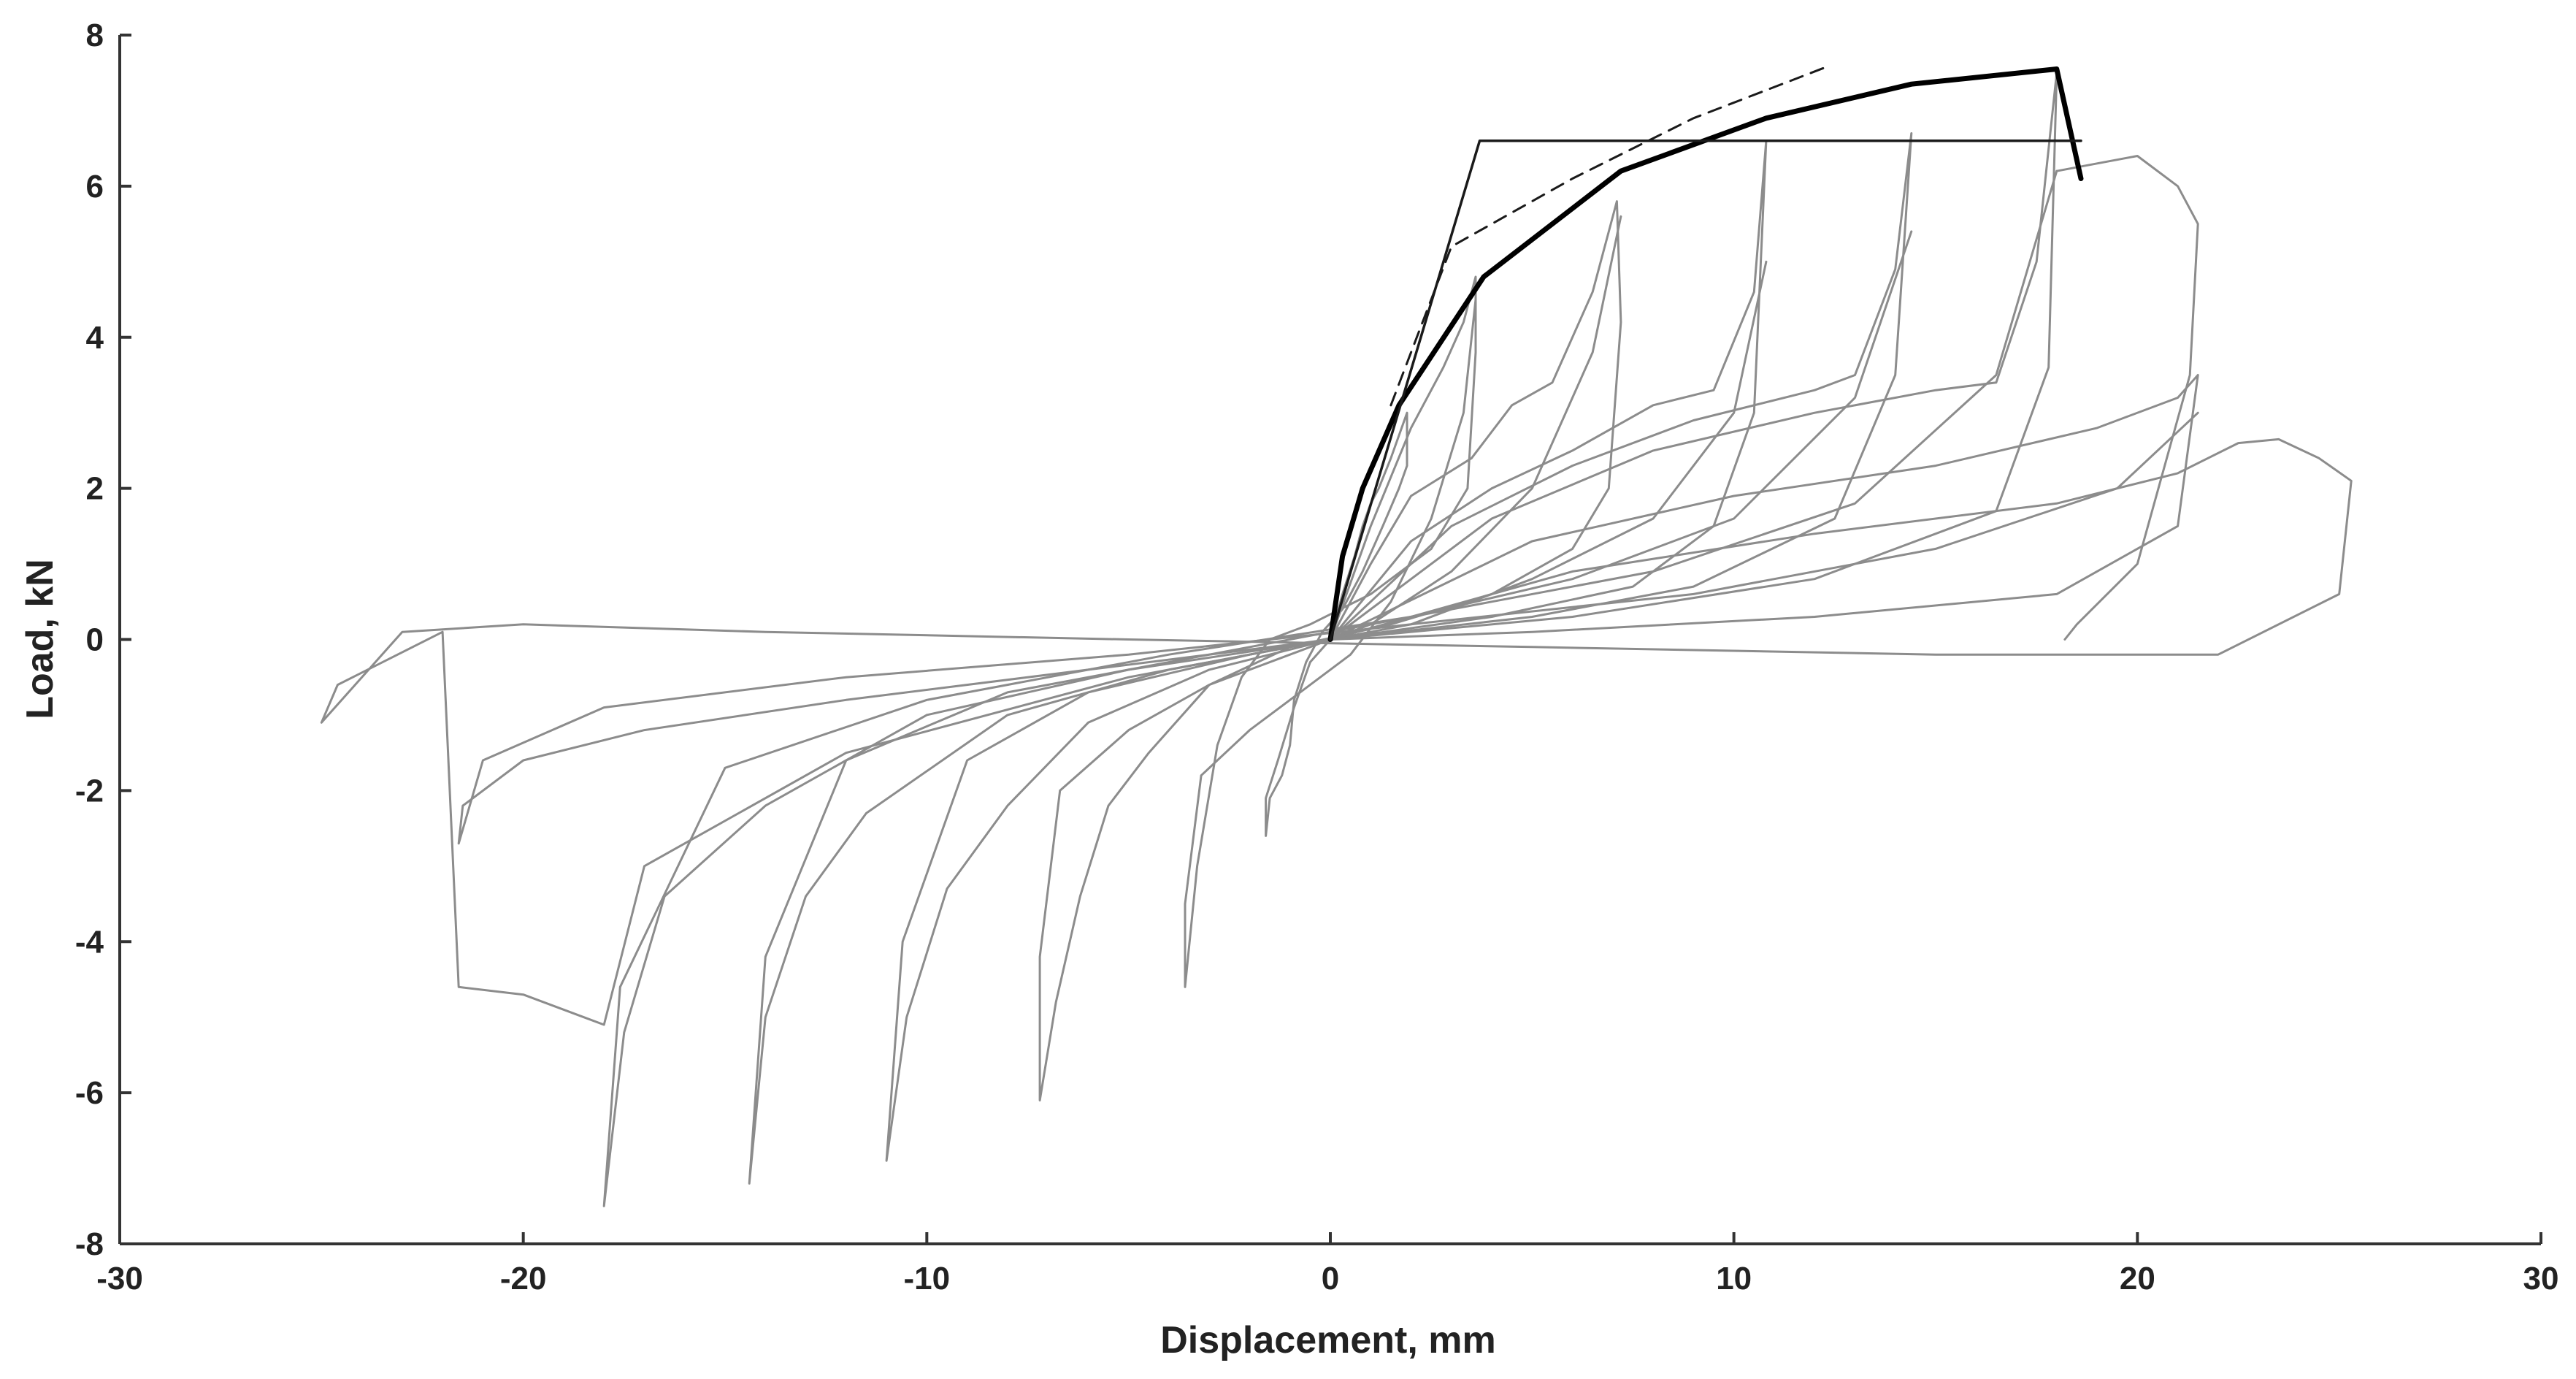 This screenshot has height=1379, width=2576. Describe the element at coordinates (89, 1093) in the screenshot. I see `y-tick-label: -6` at that location.